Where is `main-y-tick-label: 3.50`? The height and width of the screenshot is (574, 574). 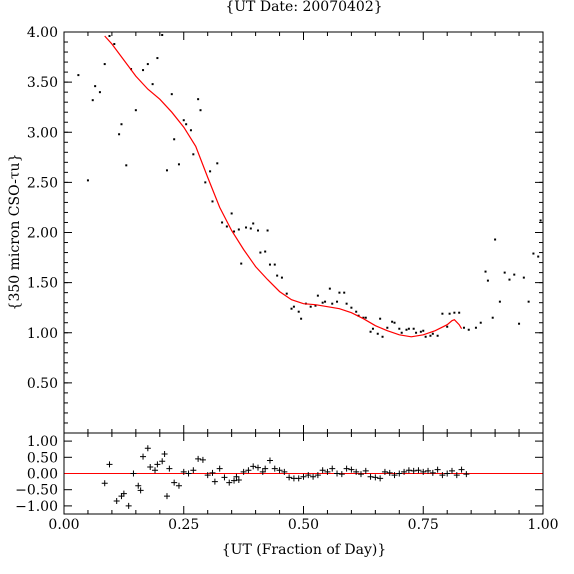
main-y-tick-label: 3.50 is located at coordinates (42, 83).